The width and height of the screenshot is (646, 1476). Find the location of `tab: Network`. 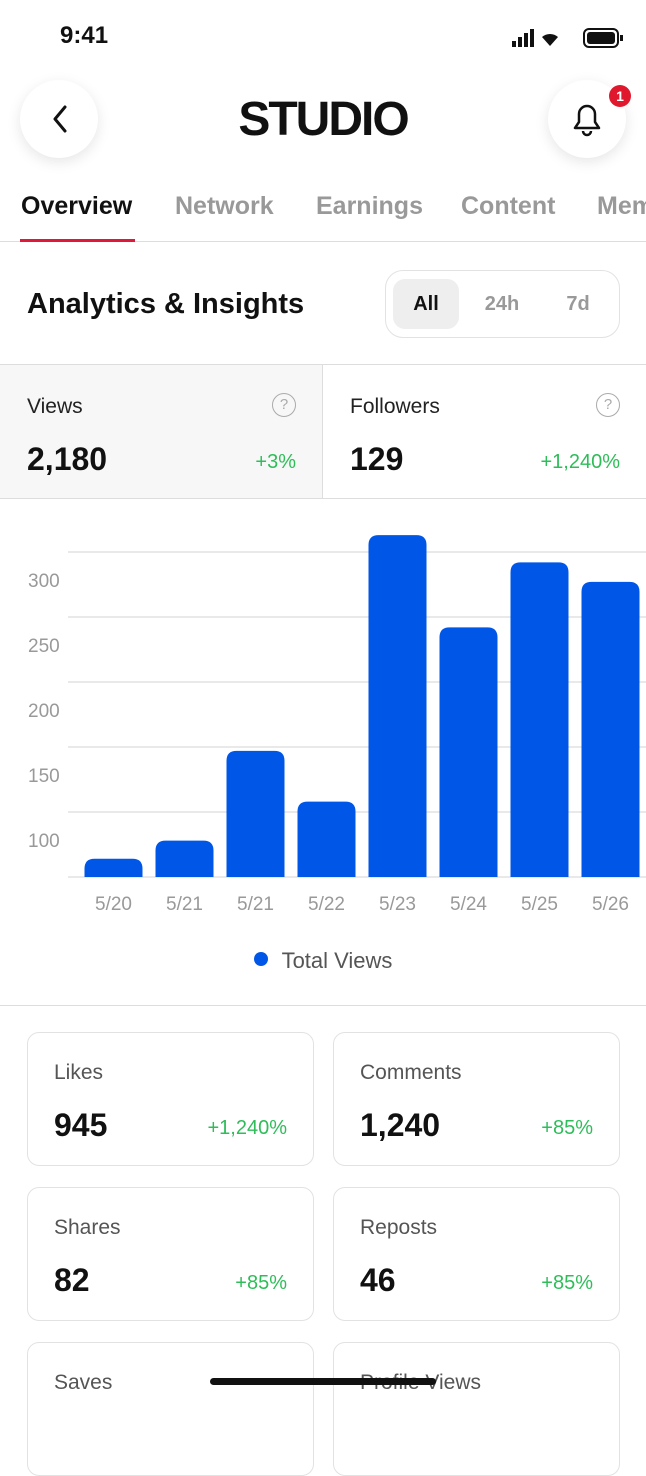

tab: Network is located at coordinates (224, 206).